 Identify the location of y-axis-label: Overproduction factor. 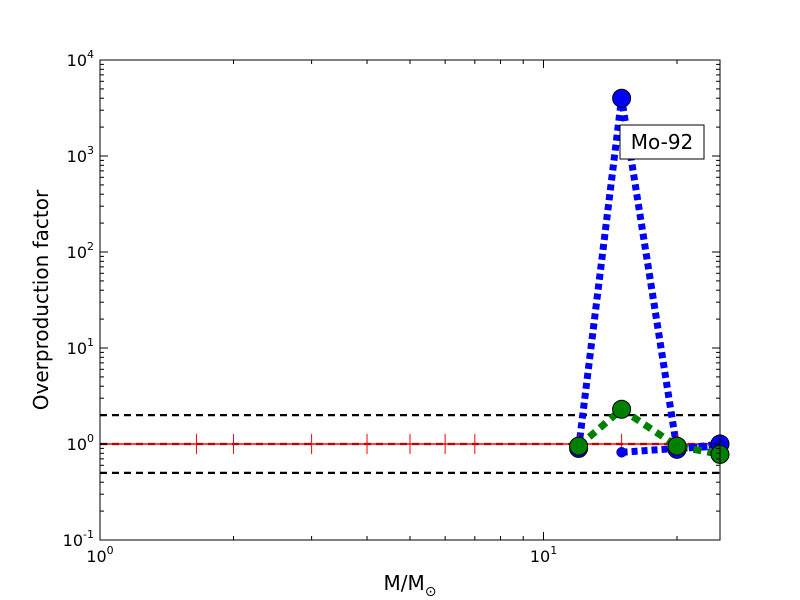
(41, 299).